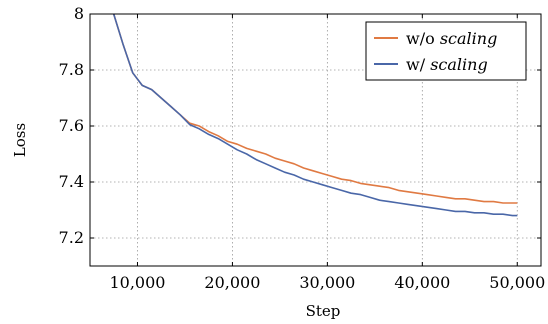  I want to click on legend-entry-with-scaling: w/ scaling, so click(447, 64).